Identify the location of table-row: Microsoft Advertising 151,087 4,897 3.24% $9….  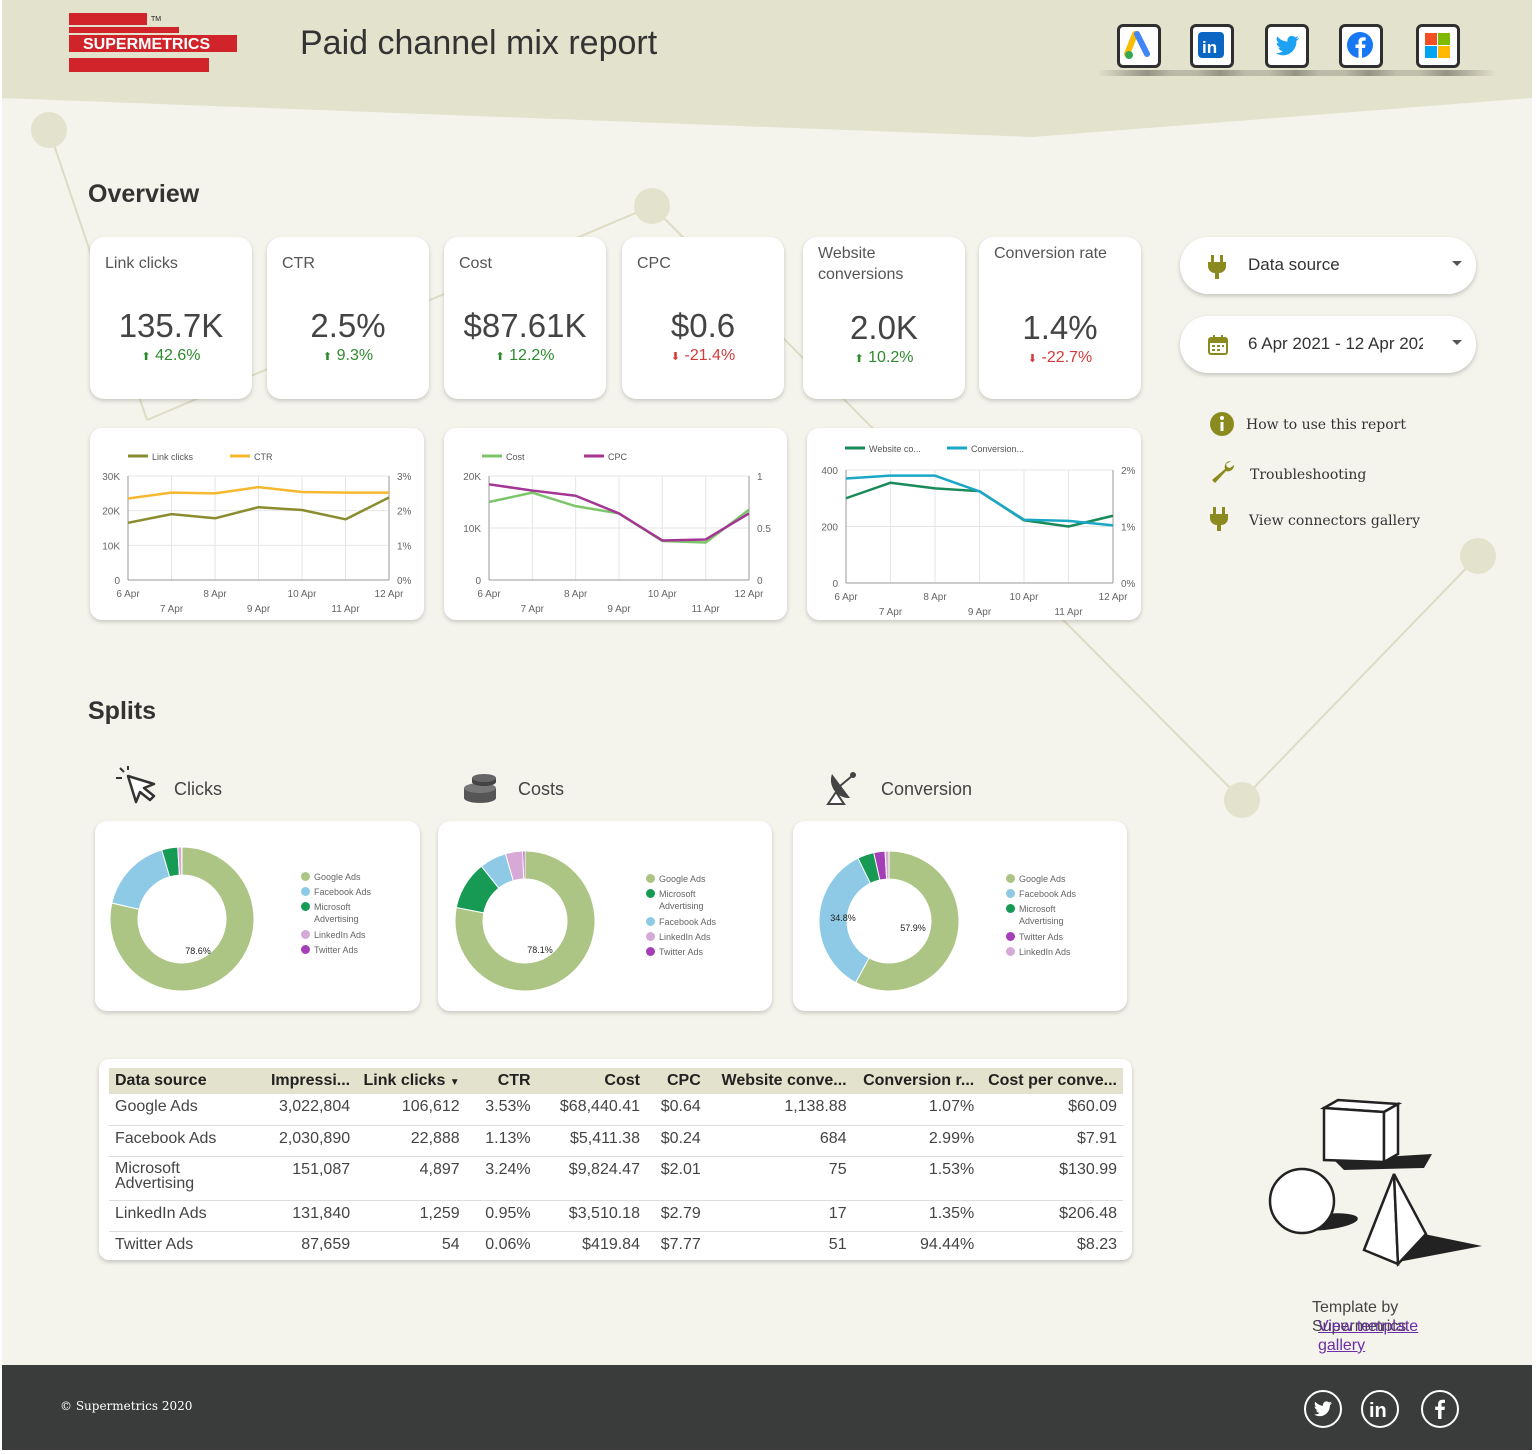
(616, 1178).